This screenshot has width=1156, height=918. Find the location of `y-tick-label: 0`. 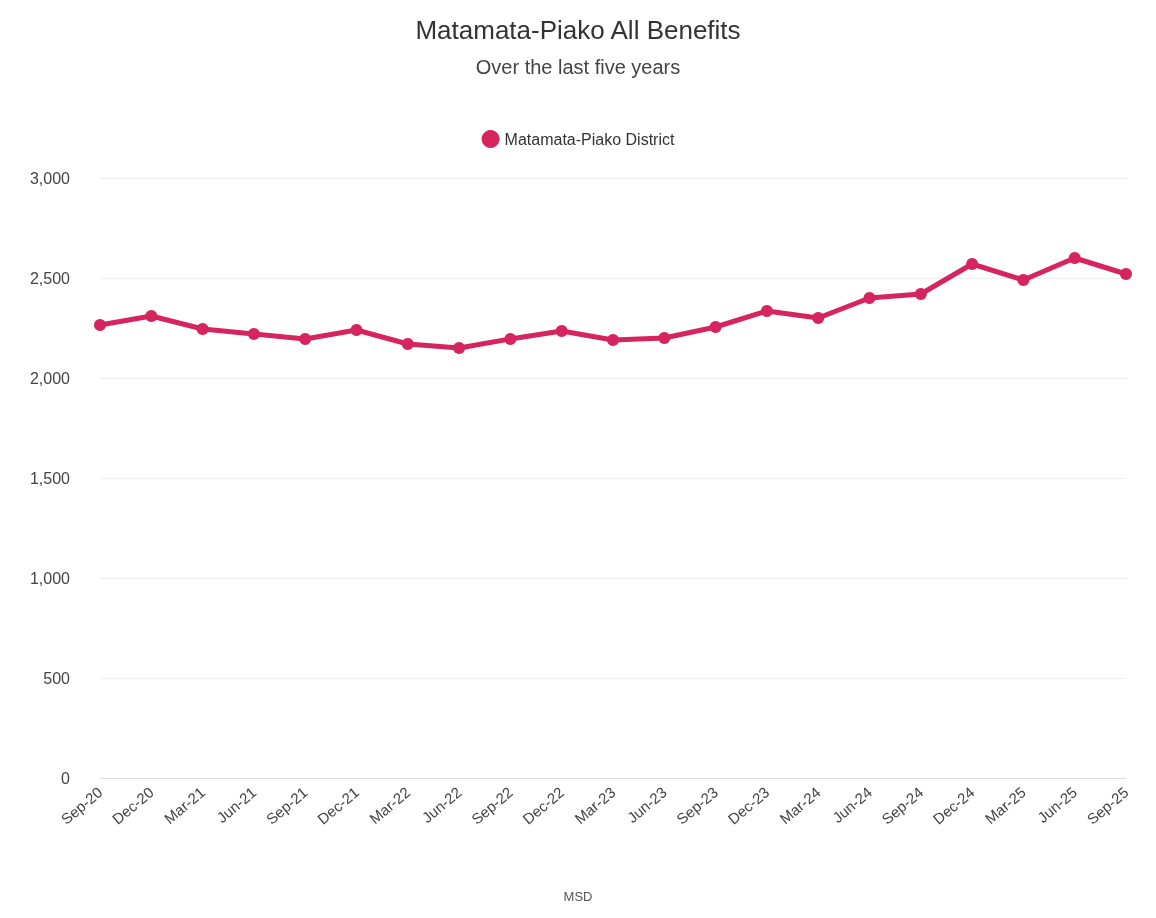

y-tick-label: 0 is located at coordinates (66, 778).